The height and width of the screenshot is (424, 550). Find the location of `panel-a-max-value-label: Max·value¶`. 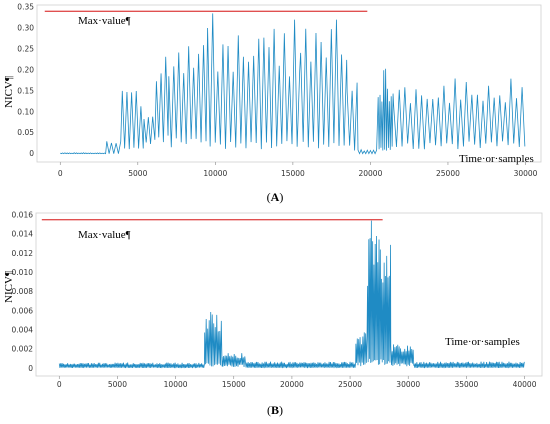

panel-a-max-value-label: Max·value¶ is located at coordinates (104, 21).